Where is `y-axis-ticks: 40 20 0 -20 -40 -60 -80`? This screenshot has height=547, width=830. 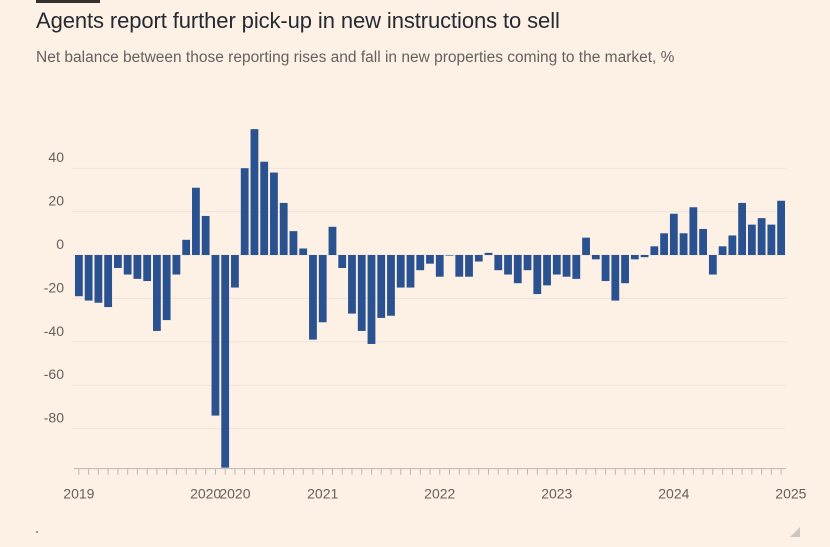 y-axis-ticks: 40 20 0 -20 -40 -60 -80 is located at coordinates (54, 287).